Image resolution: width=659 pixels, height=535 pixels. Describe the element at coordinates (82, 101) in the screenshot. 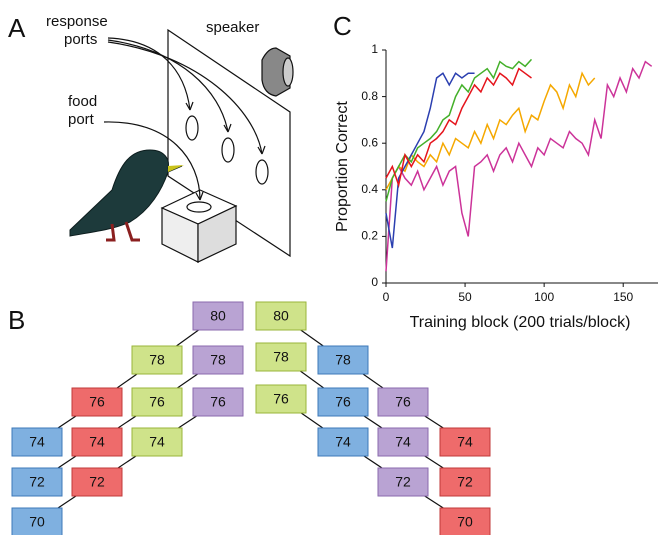

I see `label: food` at that location.